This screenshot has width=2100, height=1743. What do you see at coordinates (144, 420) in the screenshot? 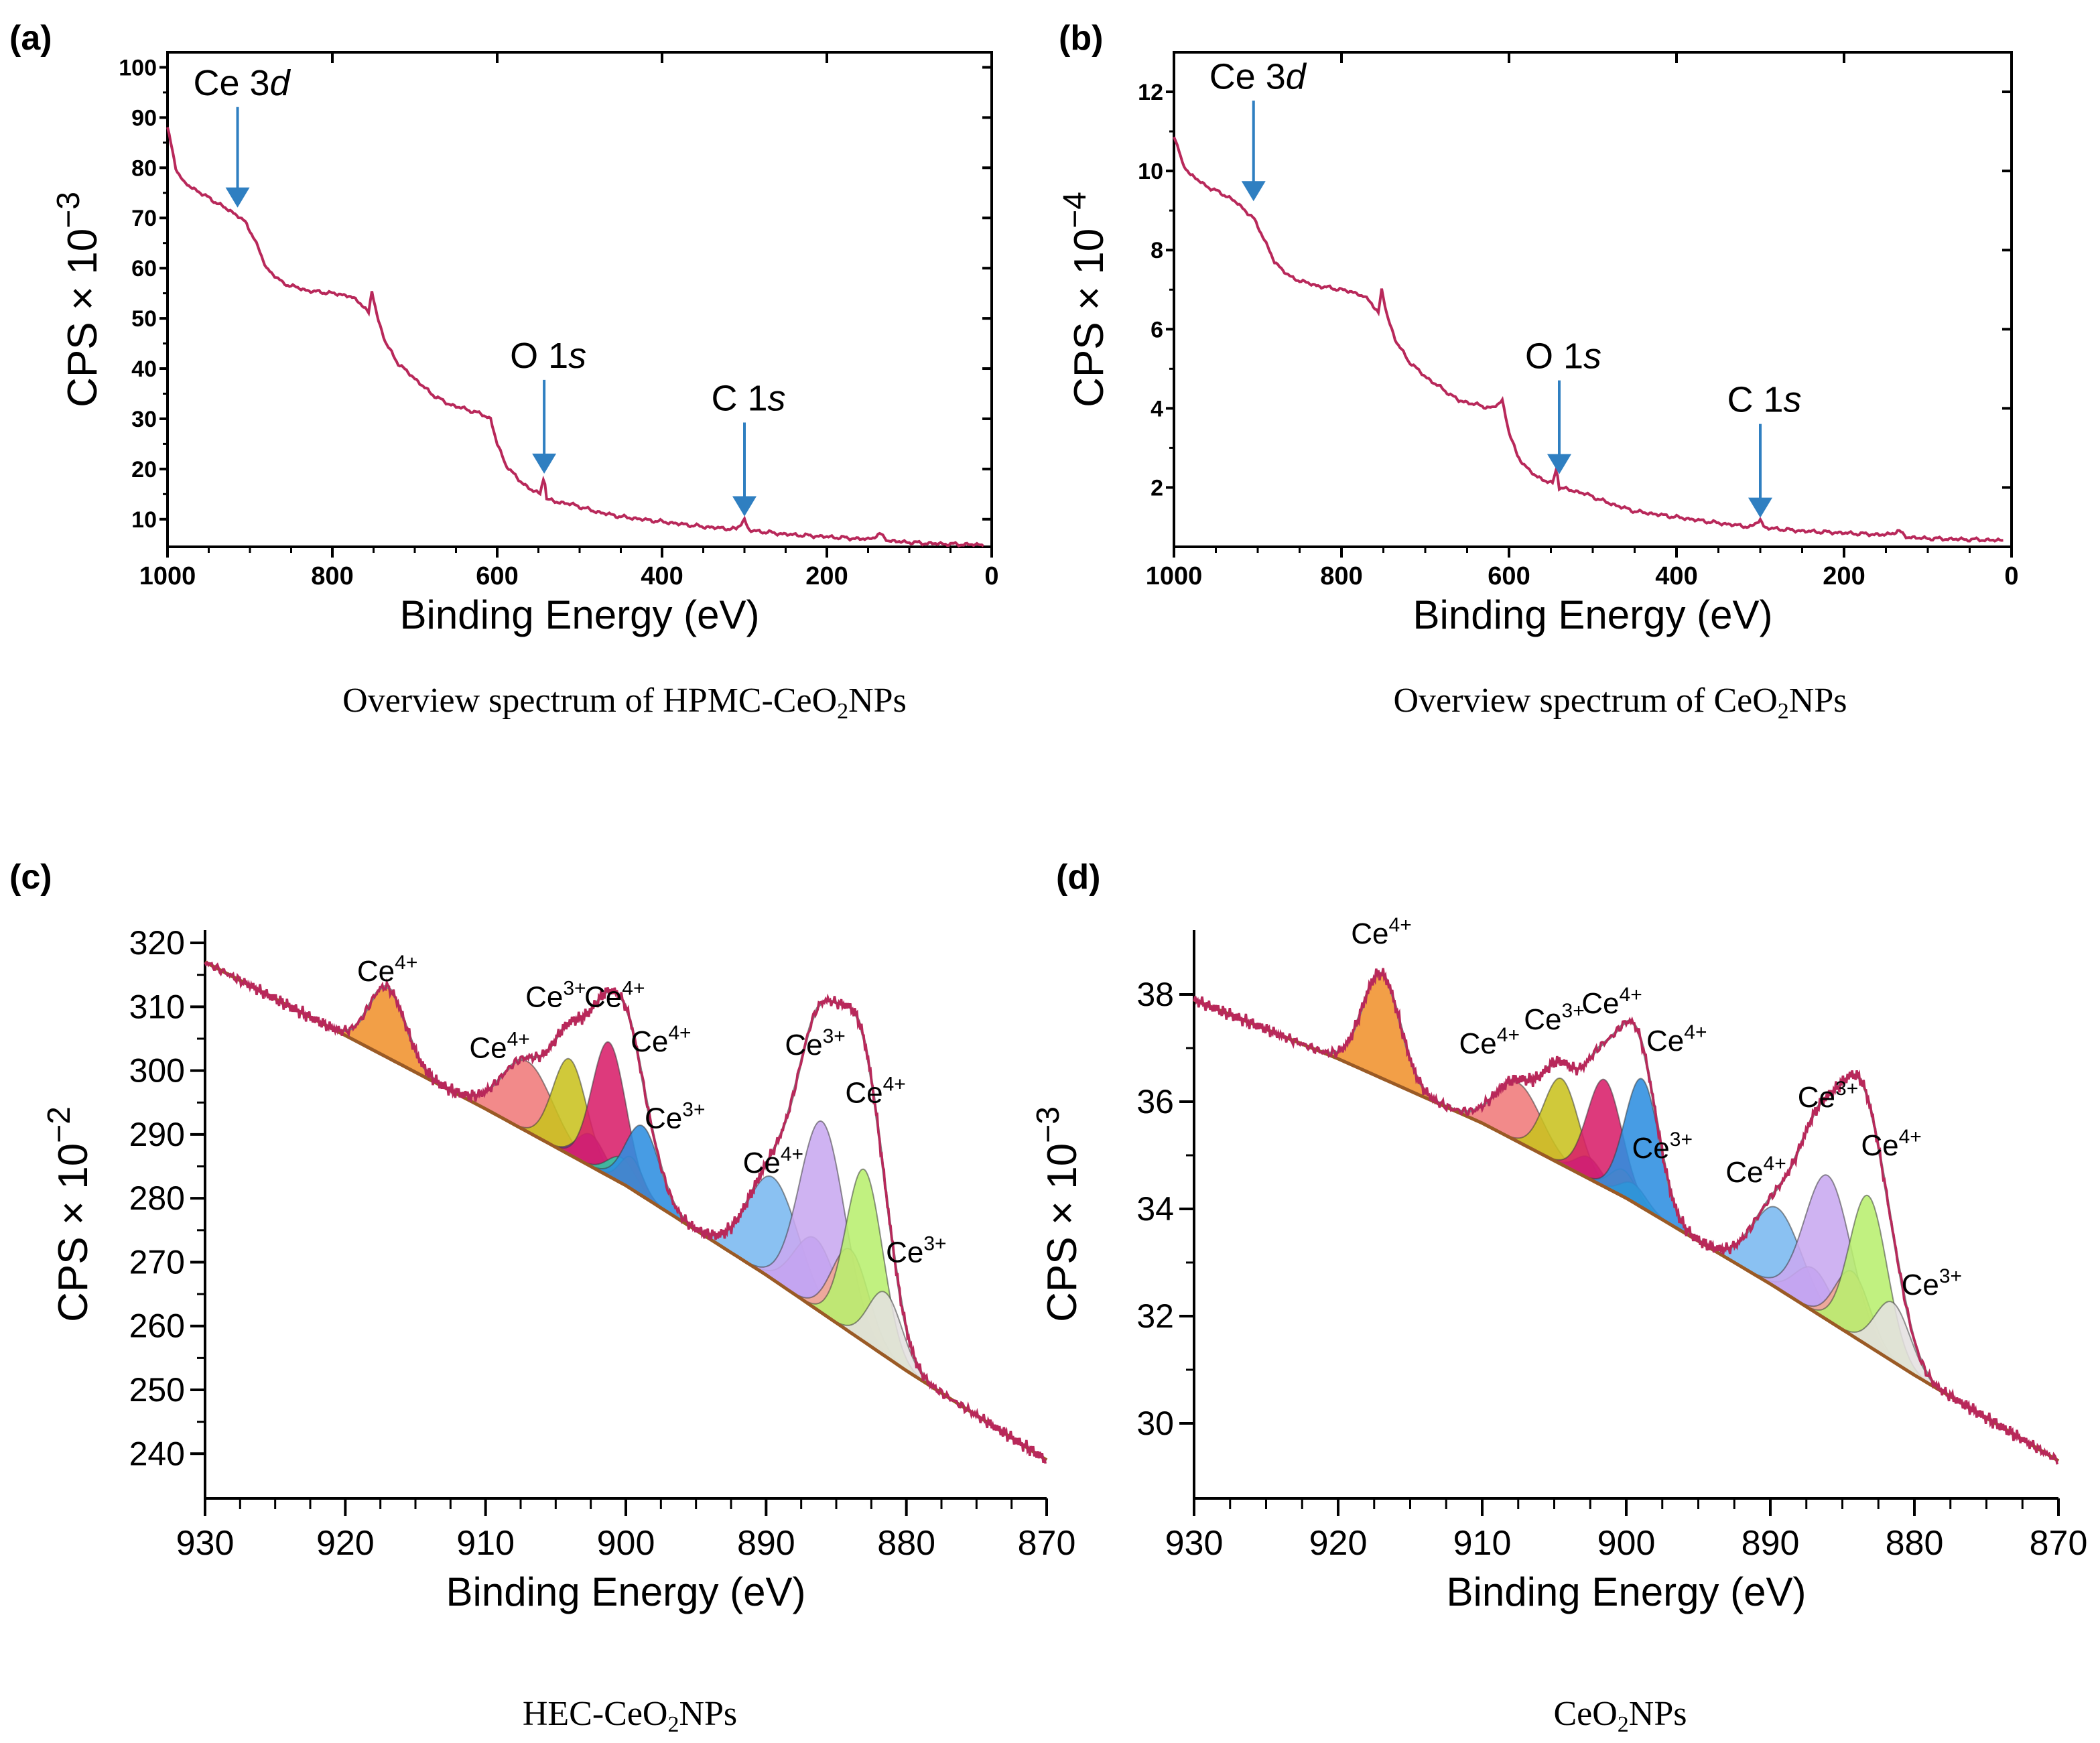
I see `panel-a-y-tick-label: 30` at bounding box center [144, 420].